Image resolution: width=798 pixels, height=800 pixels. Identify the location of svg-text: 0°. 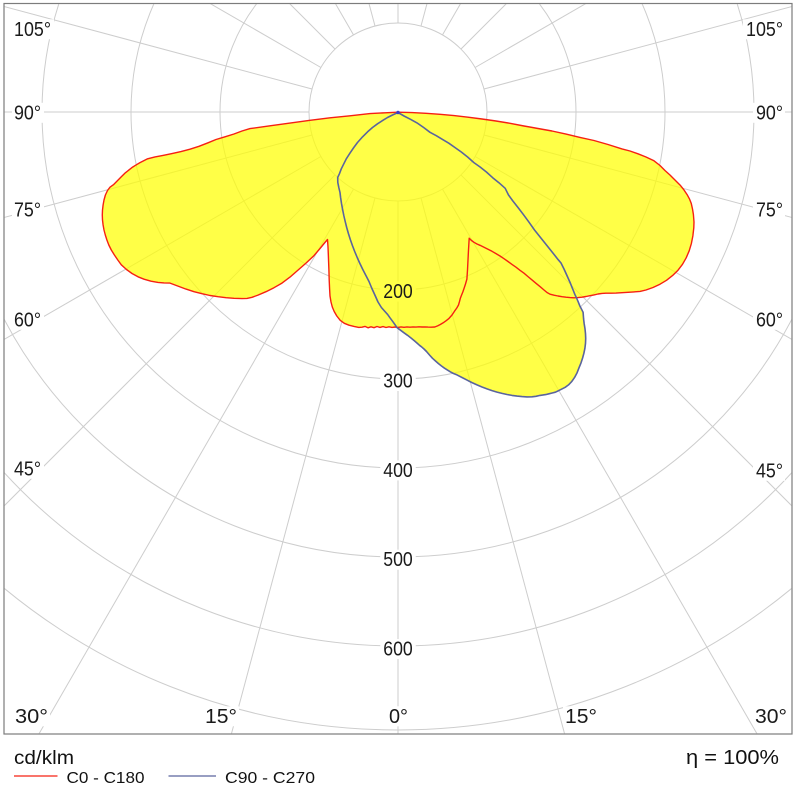
(398, 717).